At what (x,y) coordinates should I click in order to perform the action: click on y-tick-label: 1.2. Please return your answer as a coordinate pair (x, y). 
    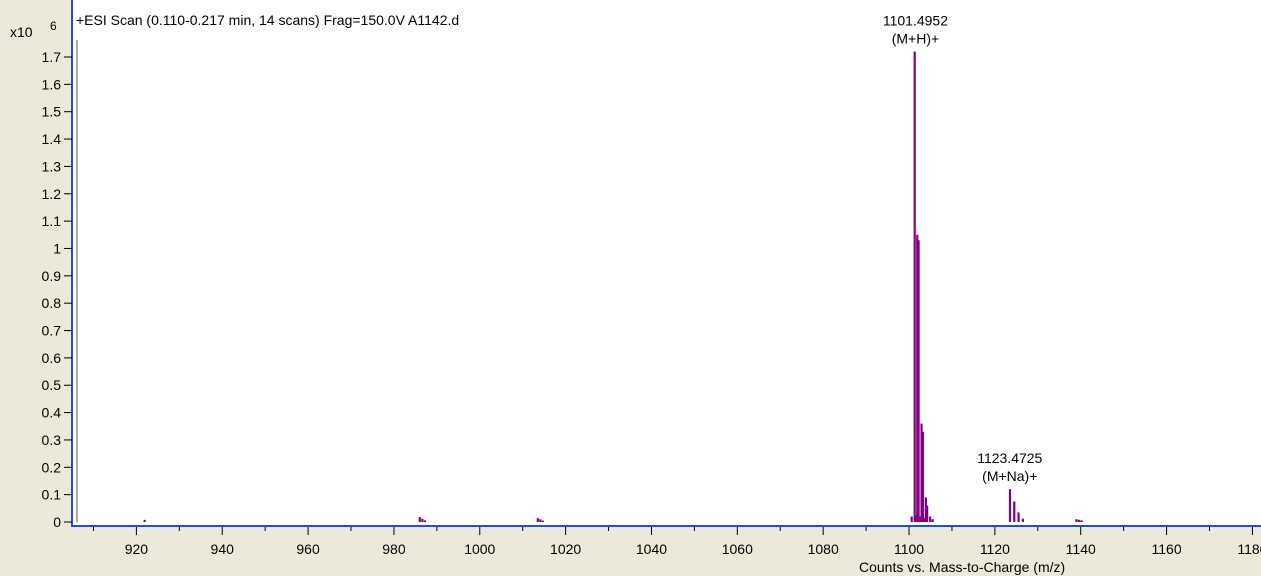
    Looking at the image, I should click on (52, 194).